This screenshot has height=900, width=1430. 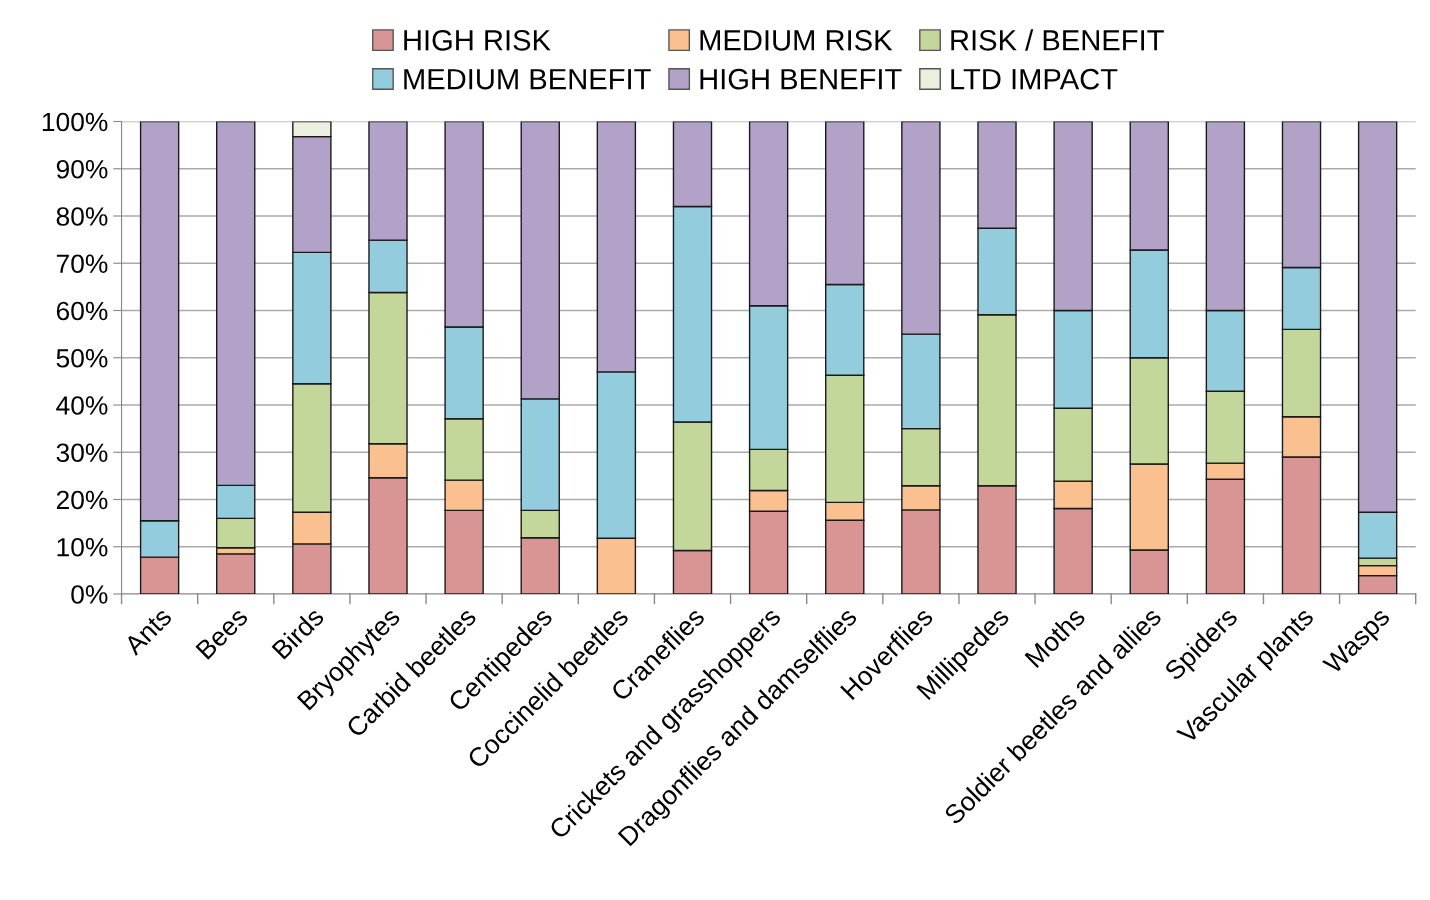 I want to click on y-tick-label: 0%, so click(x=89, y=594).